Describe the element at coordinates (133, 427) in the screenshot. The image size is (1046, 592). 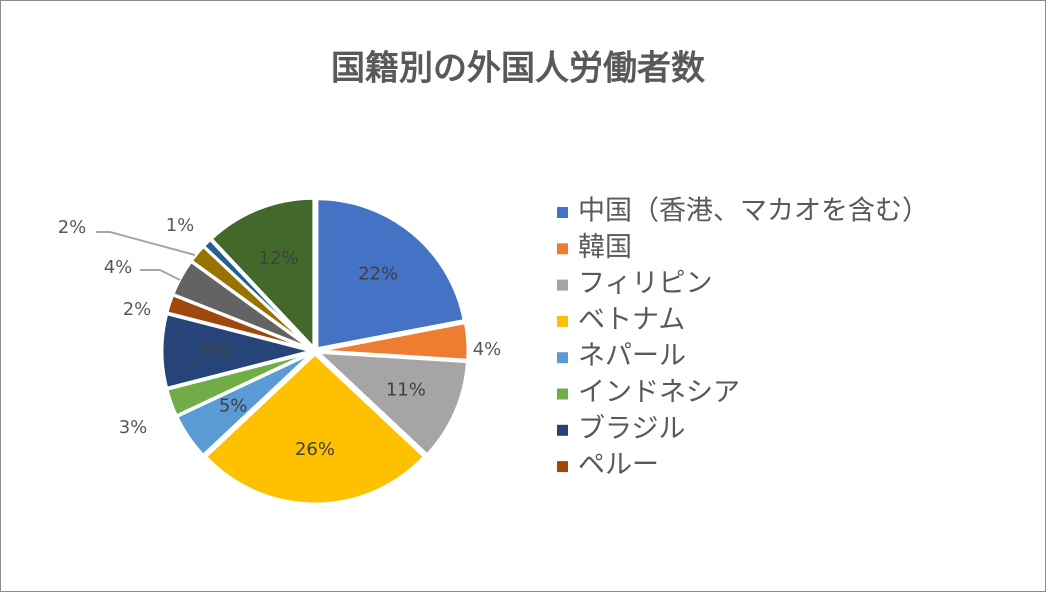
I see `data-label: 3%` at that location.